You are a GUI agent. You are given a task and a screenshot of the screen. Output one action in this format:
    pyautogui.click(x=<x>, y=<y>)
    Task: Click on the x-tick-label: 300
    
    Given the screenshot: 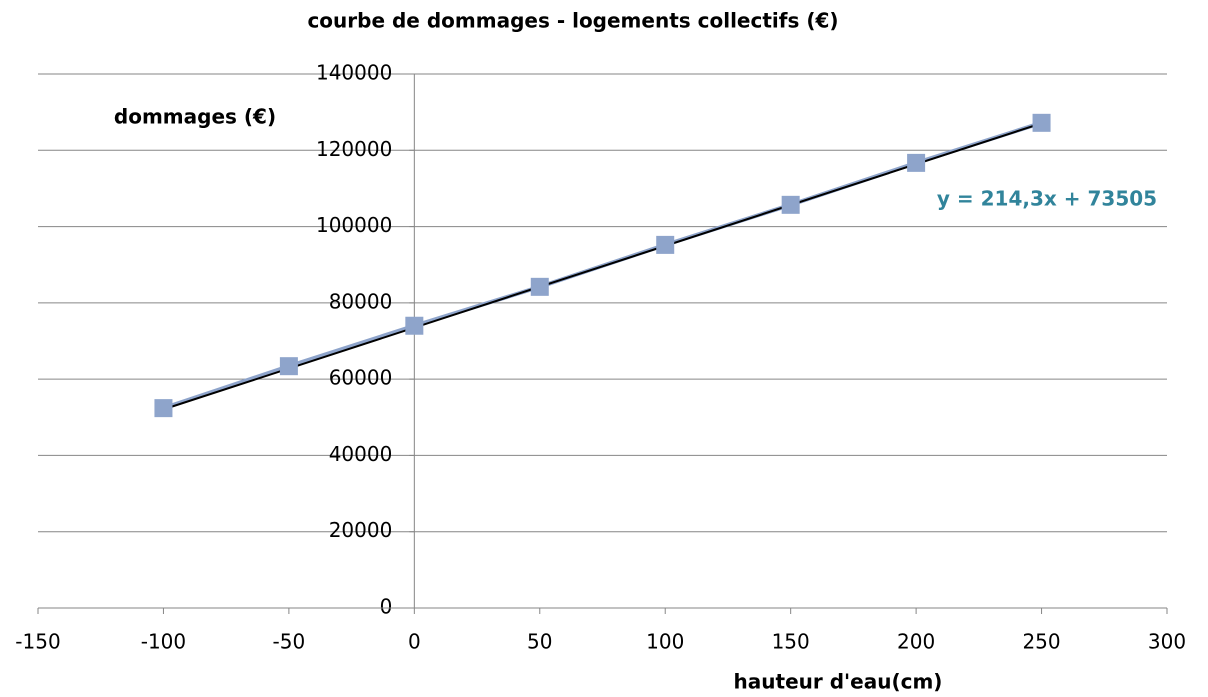 What is the action you would take?
    pyautogui.click(x=1167, y=642)
    